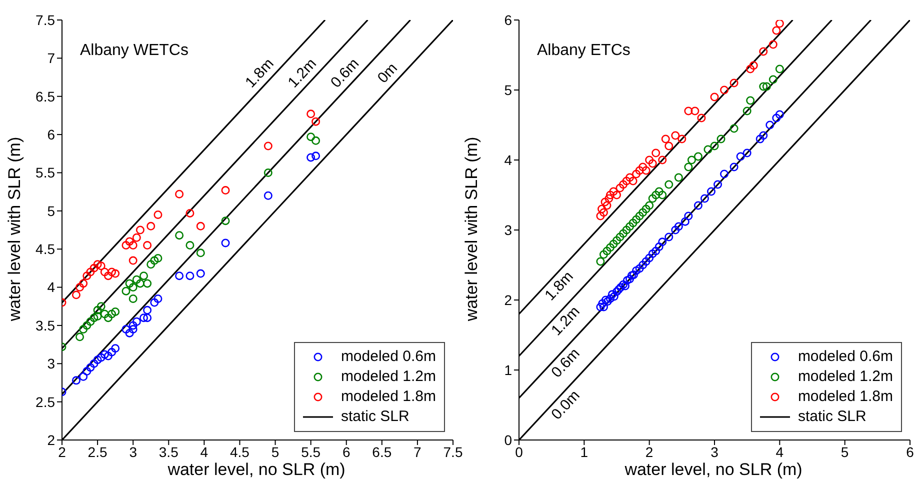 The width and height of the screenshot is (921, 492). Describe the element at coordinates (133, 452) in the screenshot. I see `x-tick-label: 3` at that location.